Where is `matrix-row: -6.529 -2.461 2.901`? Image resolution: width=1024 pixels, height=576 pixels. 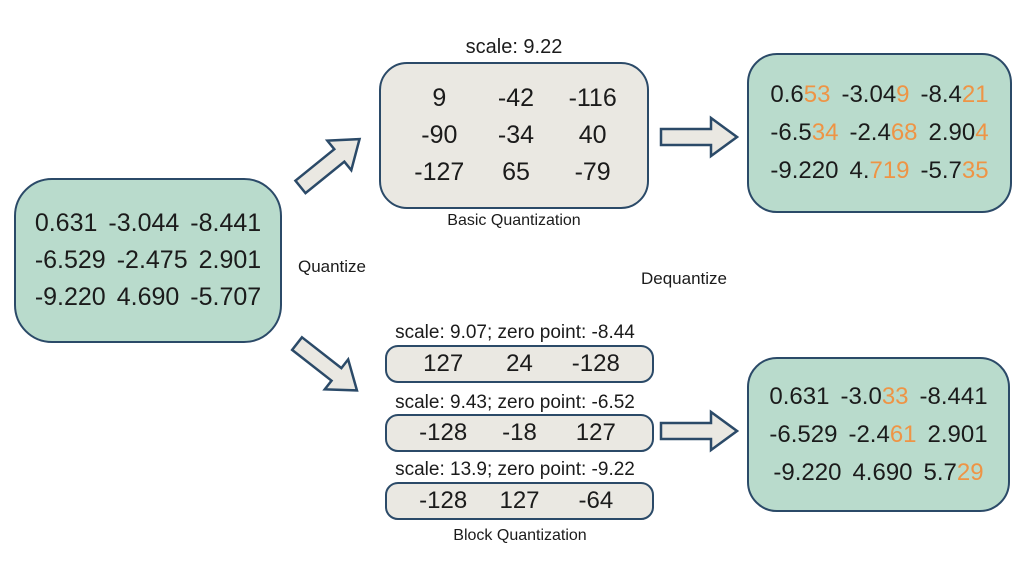
matrix-row: -6.529 -2.461 2.901 is located at coordinates (878, 435).